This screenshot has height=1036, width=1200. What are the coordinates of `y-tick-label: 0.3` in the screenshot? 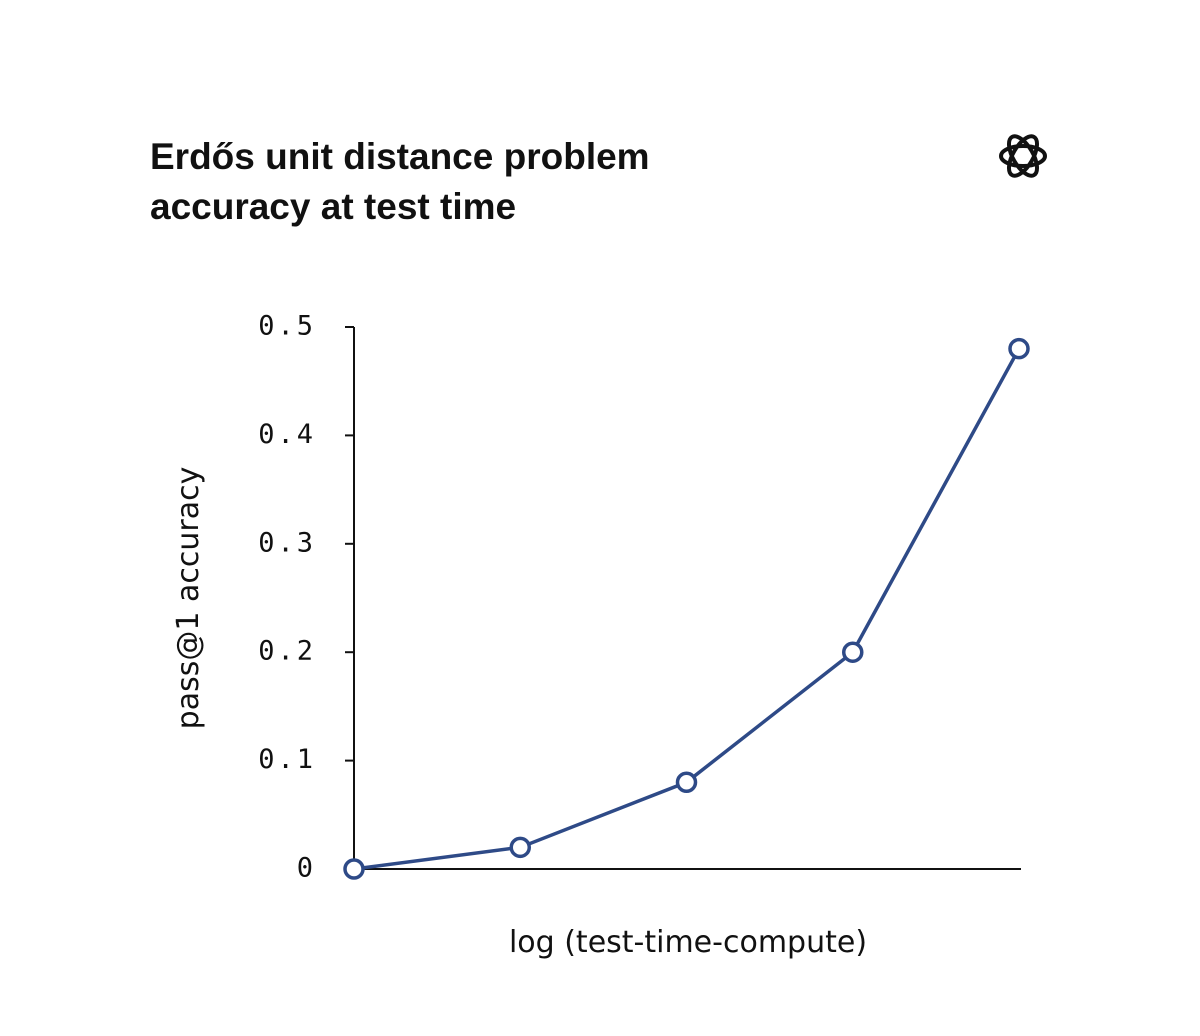 It's located at (287, 542).